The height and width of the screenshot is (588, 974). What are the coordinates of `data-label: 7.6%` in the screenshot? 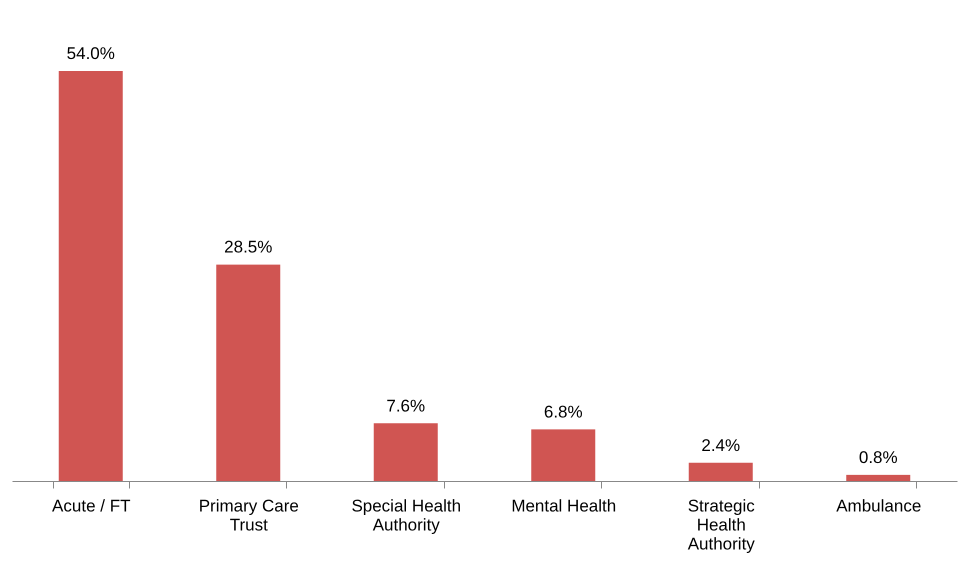 It's located at (406, 406).